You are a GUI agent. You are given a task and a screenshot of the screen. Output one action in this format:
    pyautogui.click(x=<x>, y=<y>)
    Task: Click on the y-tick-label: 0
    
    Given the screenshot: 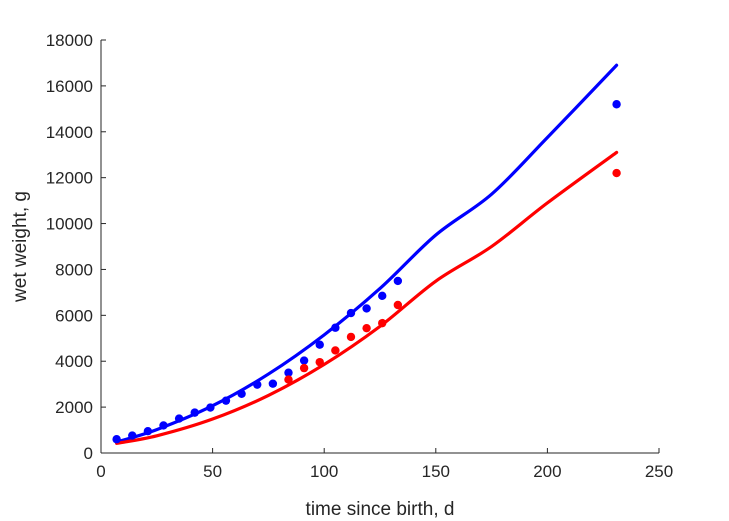 What is the action you would take?
    pyautogui.click(x=88, y=453)
    